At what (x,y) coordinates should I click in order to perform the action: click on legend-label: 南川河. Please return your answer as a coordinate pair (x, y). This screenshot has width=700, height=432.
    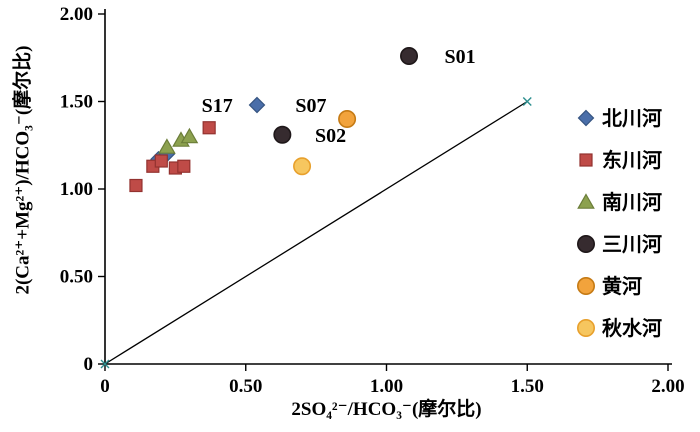
    Looking at the image, I should click on (632, 202).